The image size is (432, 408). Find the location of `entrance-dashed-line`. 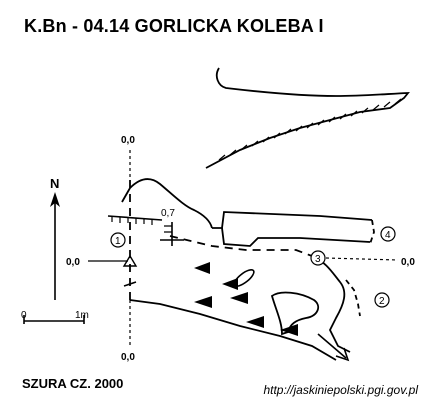

entrance-dashed-line is located at coordinates (221, 240).